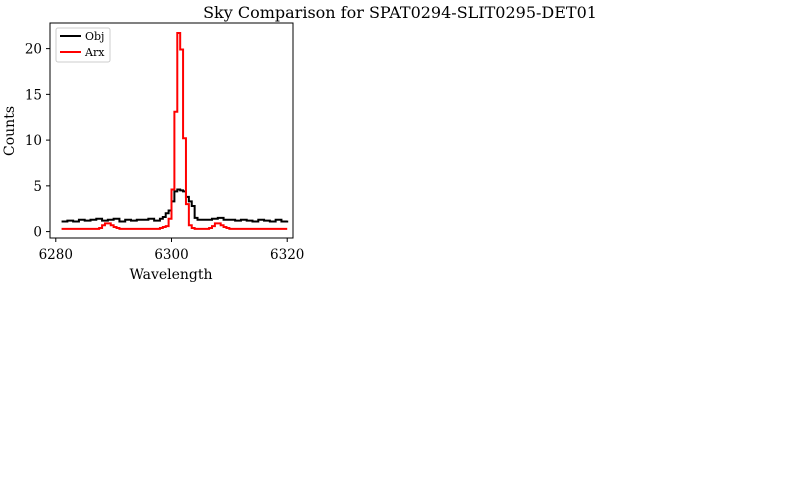 The width and height of the screenshot is (800, 500). I want to click on legend-label-obj: Obj, so click(94, 36).